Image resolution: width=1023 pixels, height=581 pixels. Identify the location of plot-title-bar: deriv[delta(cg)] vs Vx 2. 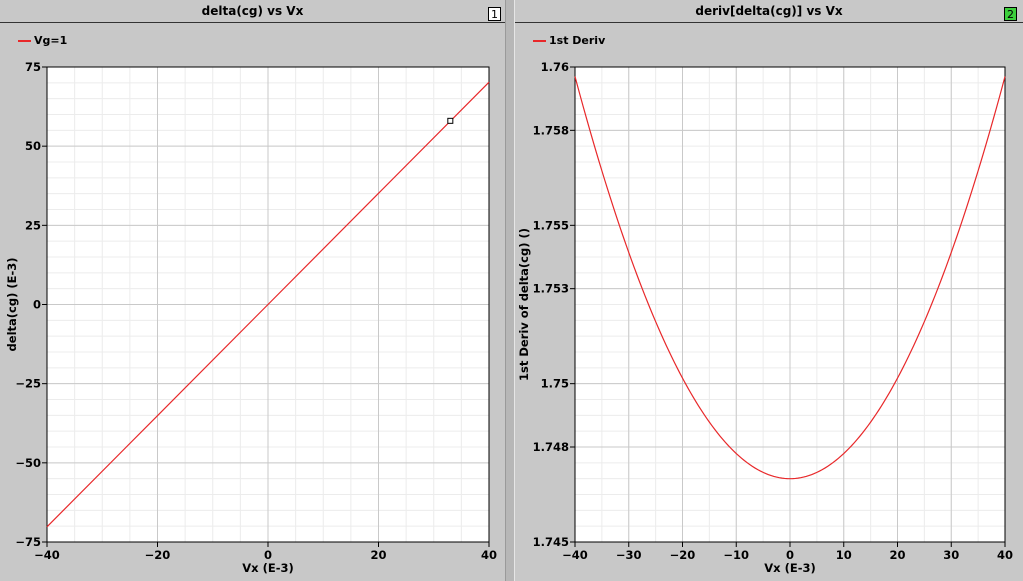
(769, 11).